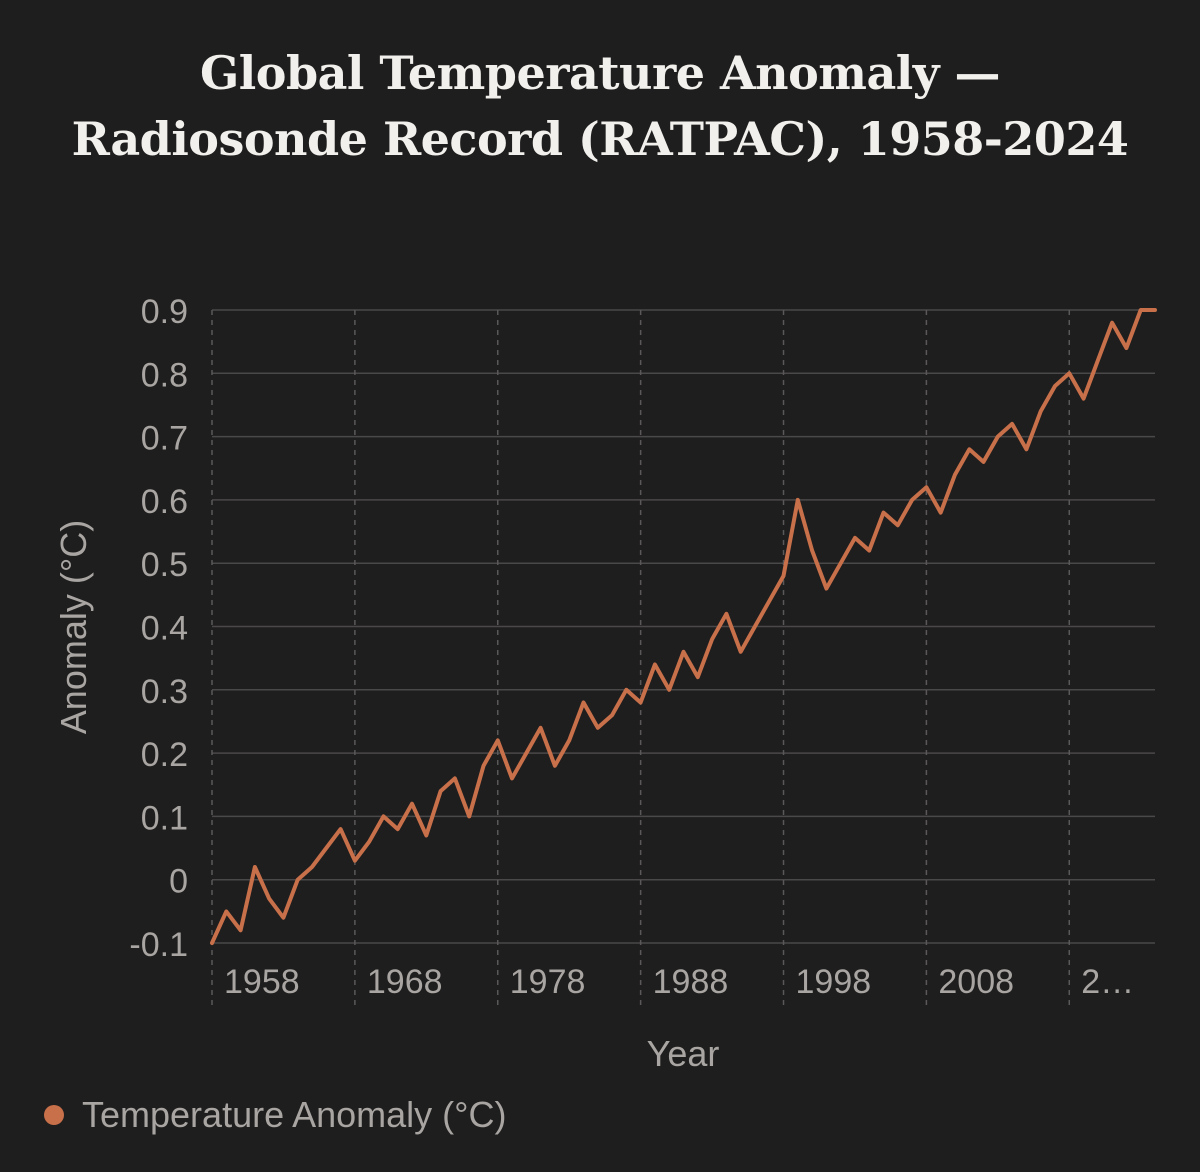  Describe the element at coordinates (164, 439) in the screenshot. I see `y-tick-label: 0.7` at that location.